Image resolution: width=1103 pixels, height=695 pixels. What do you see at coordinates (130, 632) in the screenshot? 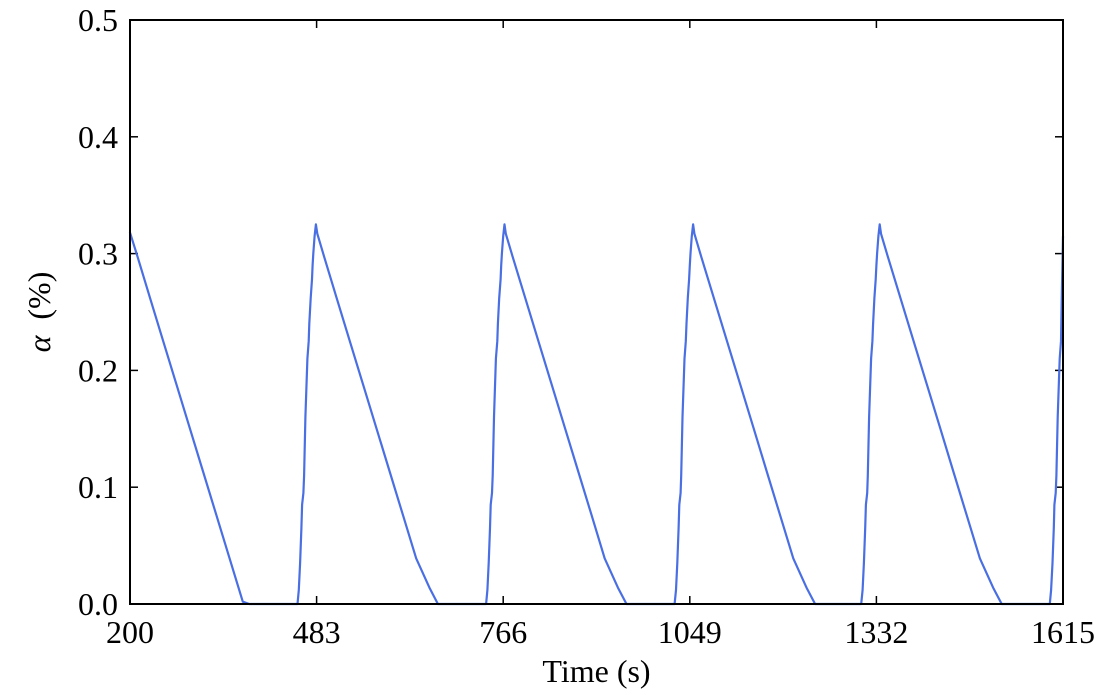
I see `x-tick-label: 200` at bounding box center [130, 632].